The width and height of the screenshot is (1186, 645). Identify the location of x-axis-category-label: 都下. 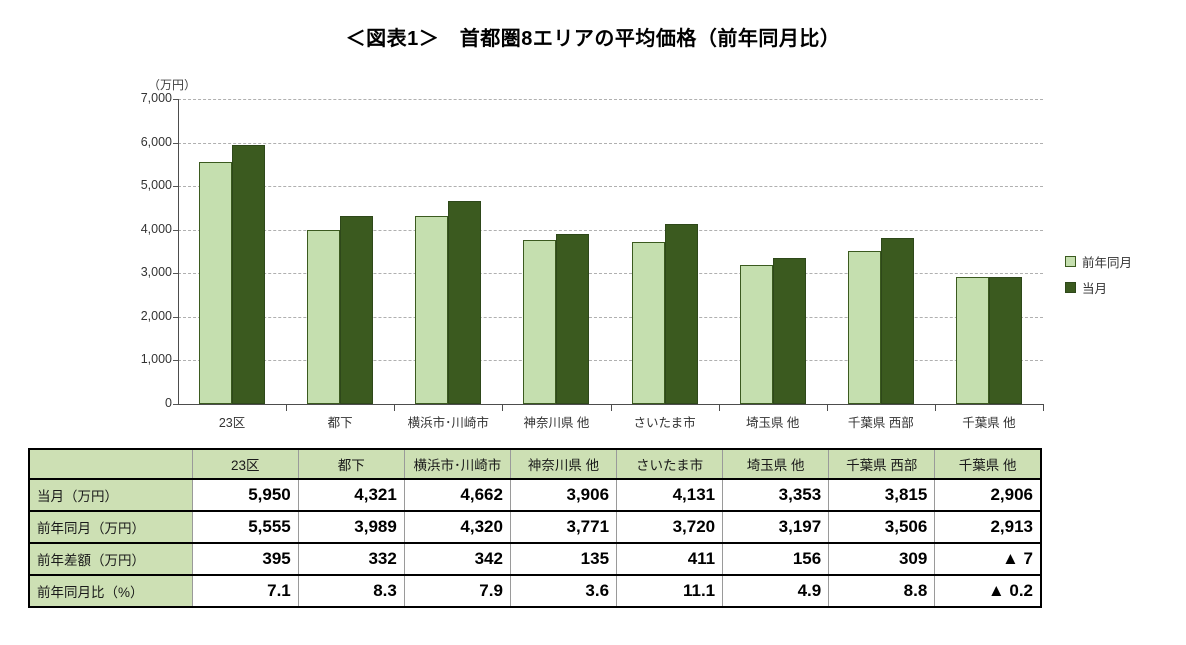
(340, 423).